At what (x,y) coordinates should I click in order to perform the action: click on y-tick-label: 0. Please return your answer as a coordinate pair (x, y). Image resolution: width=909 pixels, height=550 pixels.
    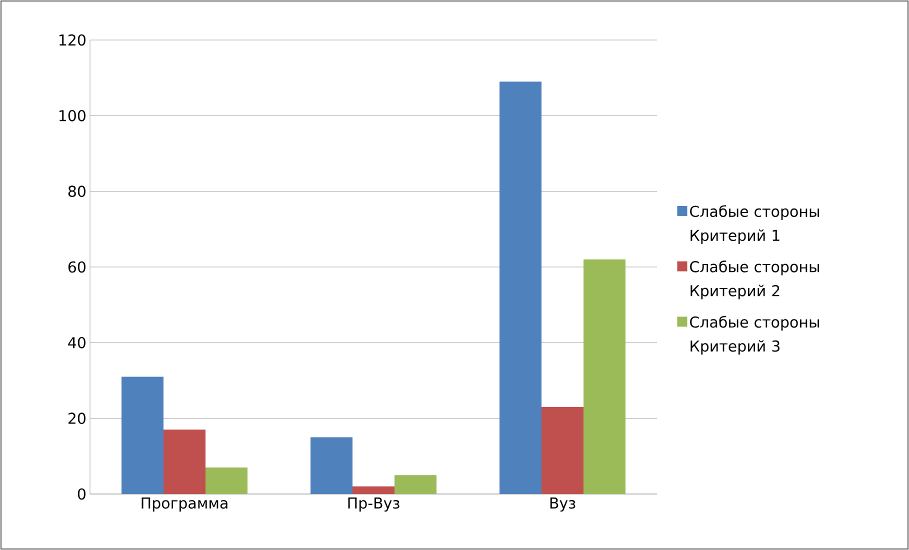
    Looking at the image, I should click on (82, 494).